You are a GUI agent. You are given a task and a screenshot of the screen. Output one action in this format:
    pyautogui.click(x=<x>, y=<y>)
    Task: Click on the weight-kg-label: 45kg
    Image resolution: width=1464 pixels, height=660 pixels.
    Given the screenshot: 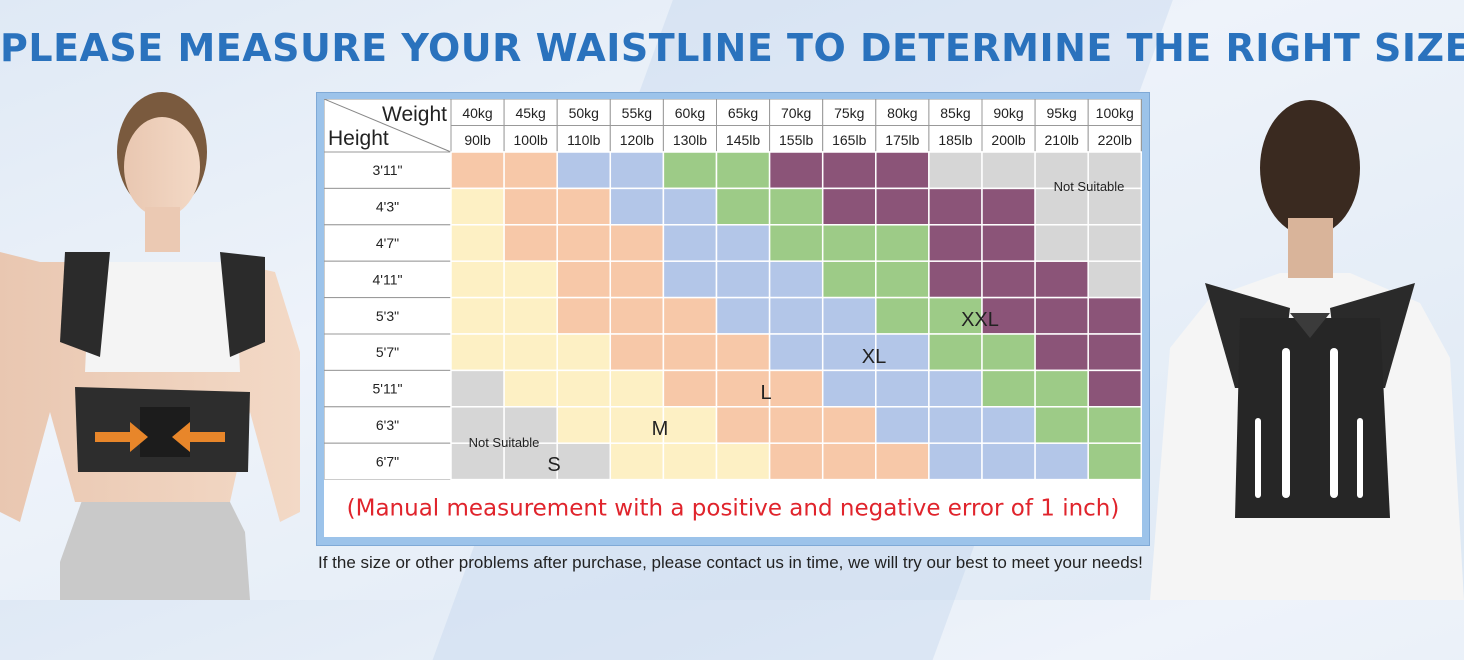 What is the action you would take?
    pyautogui.click(x=530, y=113)
    